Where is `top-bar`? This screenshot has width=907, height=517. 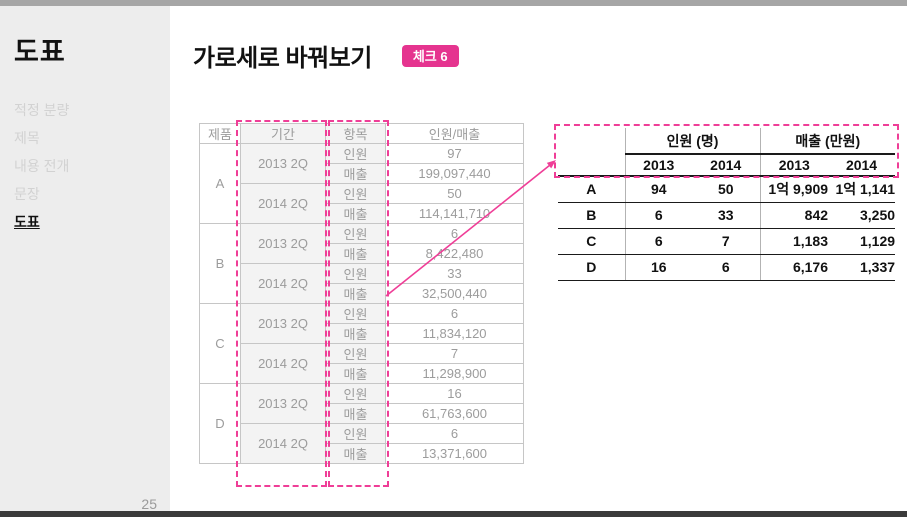
top-bar is located at coordinates (453, 3).